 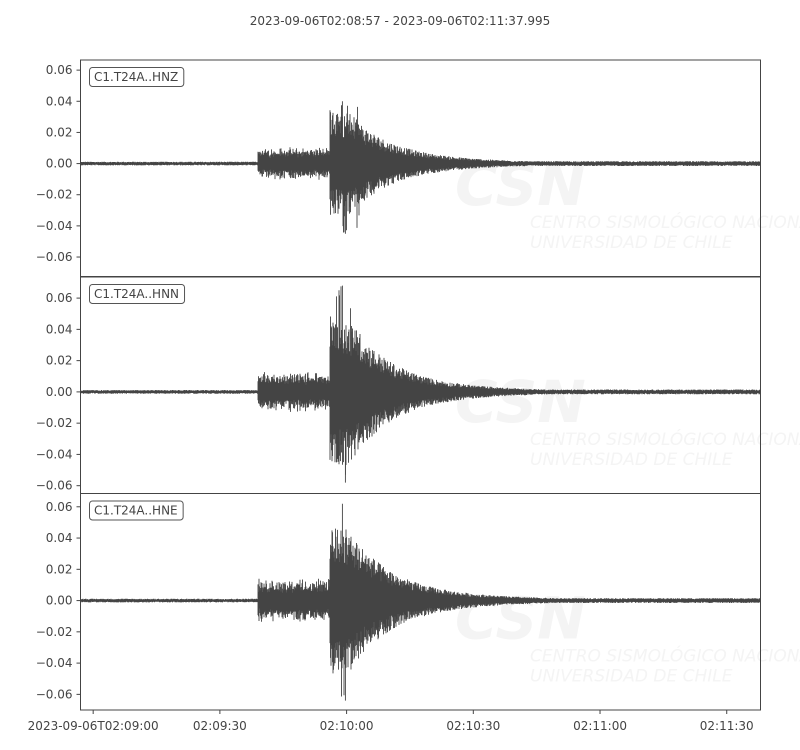 I want to click on x-tick-label: 2023-09-06T02:09:00, so click(x=93, y=726).